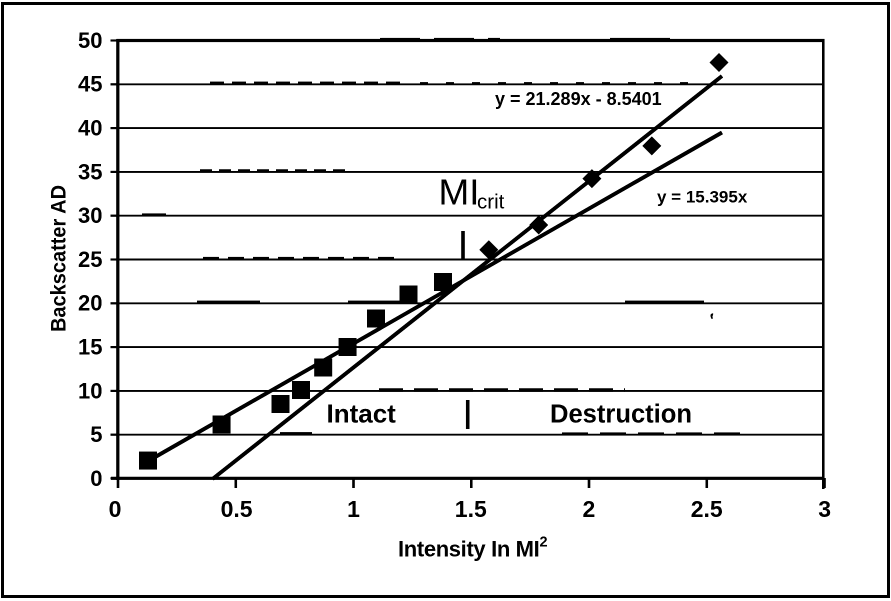  Describe the element at coordinates (90, 171) in the screenshot. I see `svg-text: 35` at that location.